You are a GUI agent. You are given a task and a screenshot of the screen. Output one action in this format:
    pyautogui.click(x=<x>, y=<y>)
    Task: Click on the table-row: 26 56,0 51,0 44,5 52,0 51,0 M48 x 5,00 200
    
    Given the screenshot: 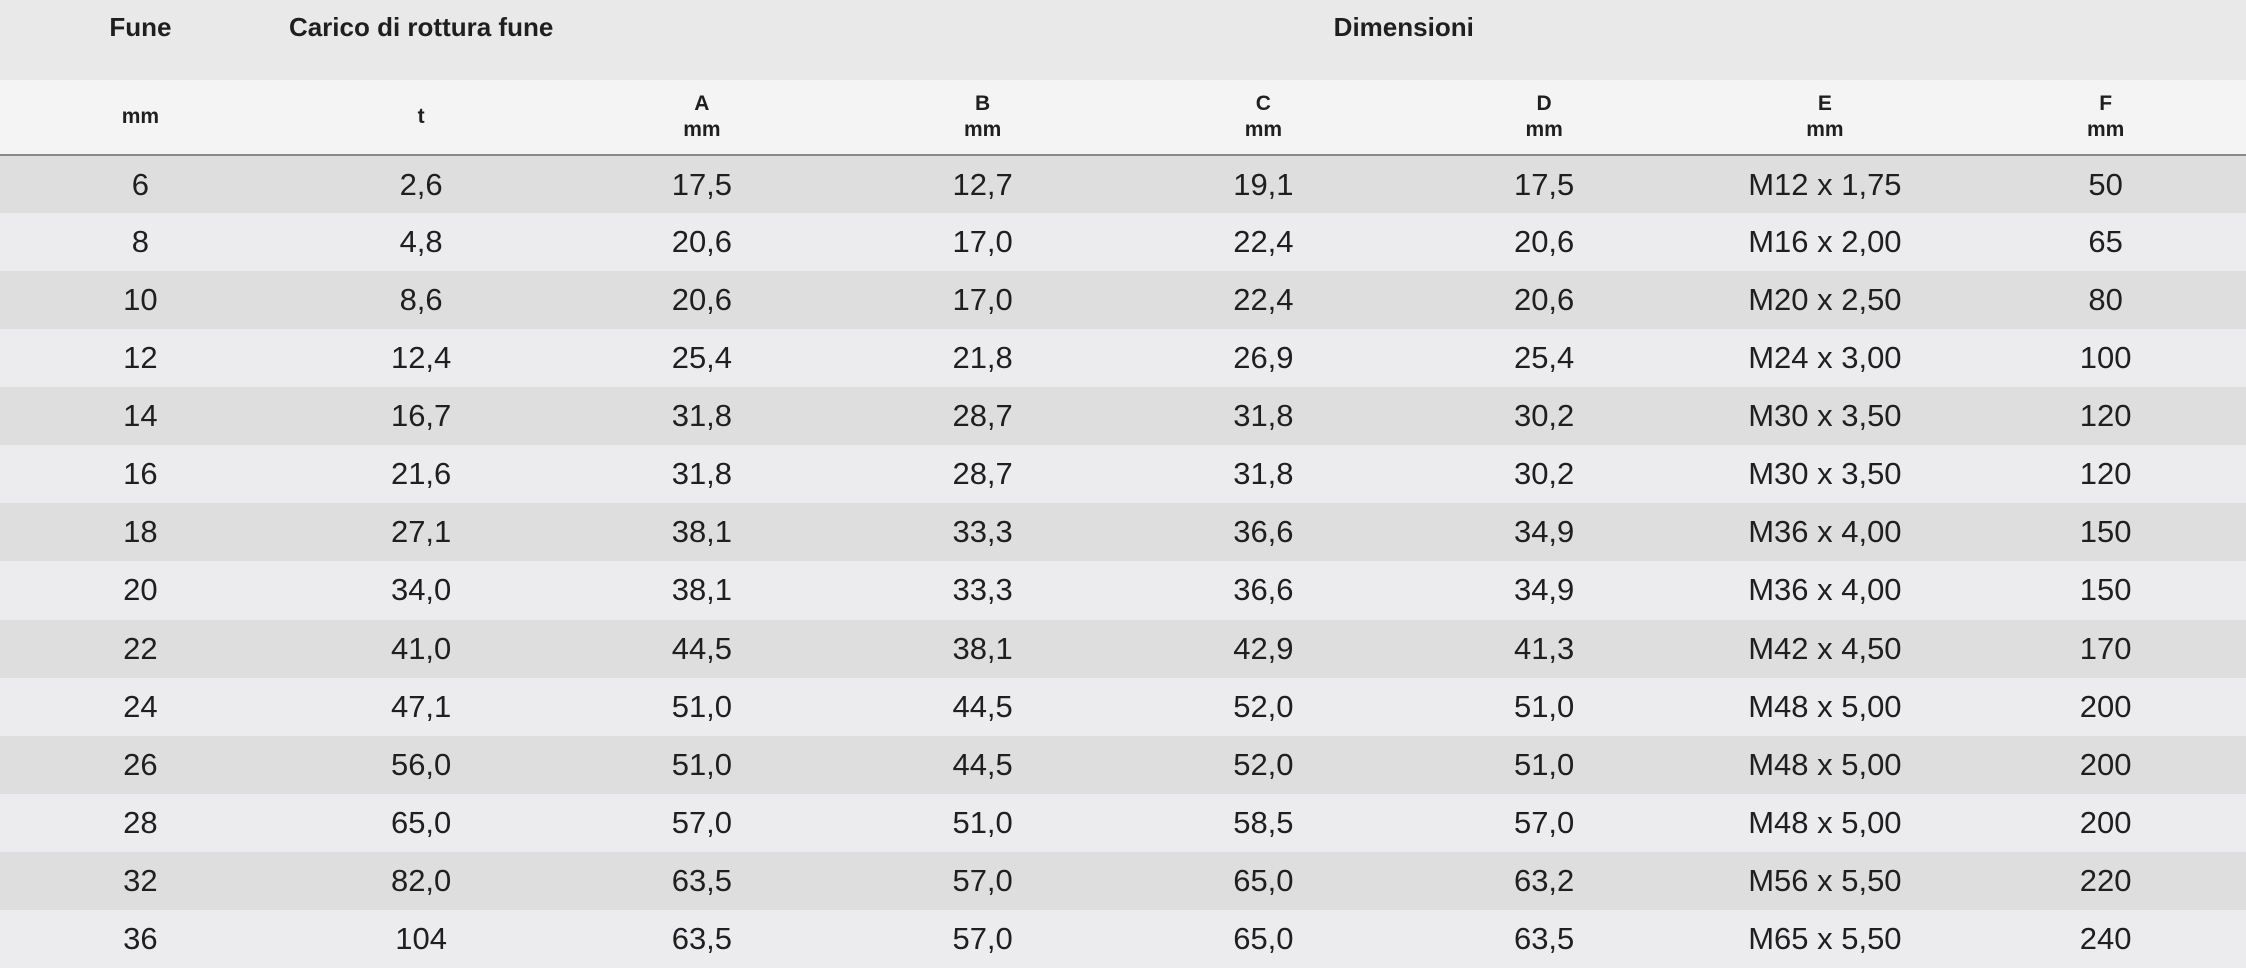 What is the action you would take?
    pyautogui.click(x=1123, y=764)
    